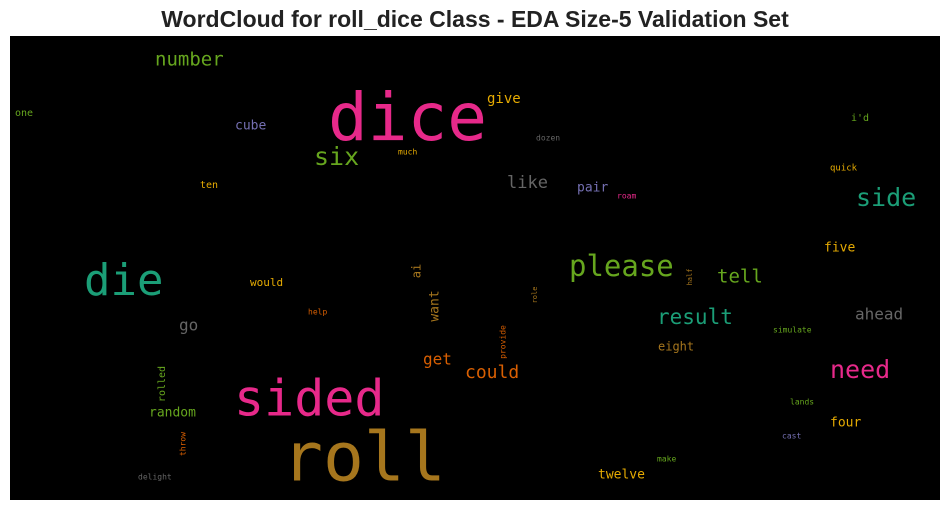  Describe the element at coordinates (266, 282) in the screenshot. I see `word: would` at that location.